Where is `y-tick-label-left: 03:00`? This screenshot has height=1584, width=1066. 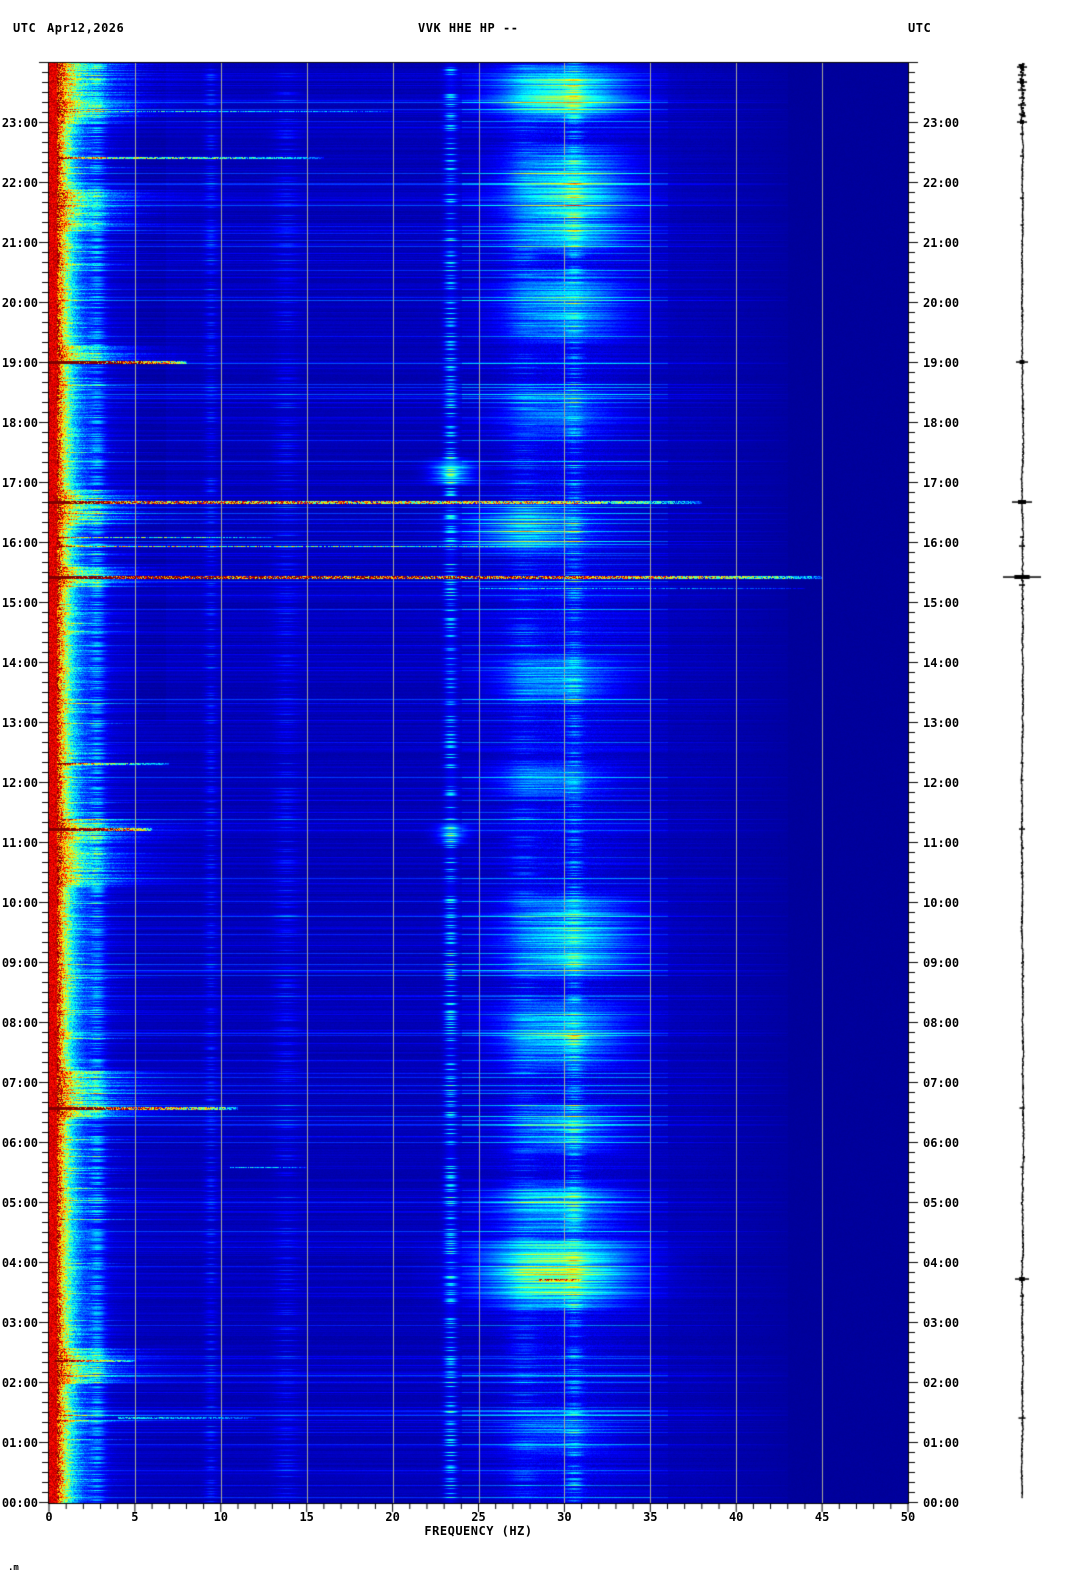 y-tick-label-left: 03:00 is located at coordinates (19, 1323).